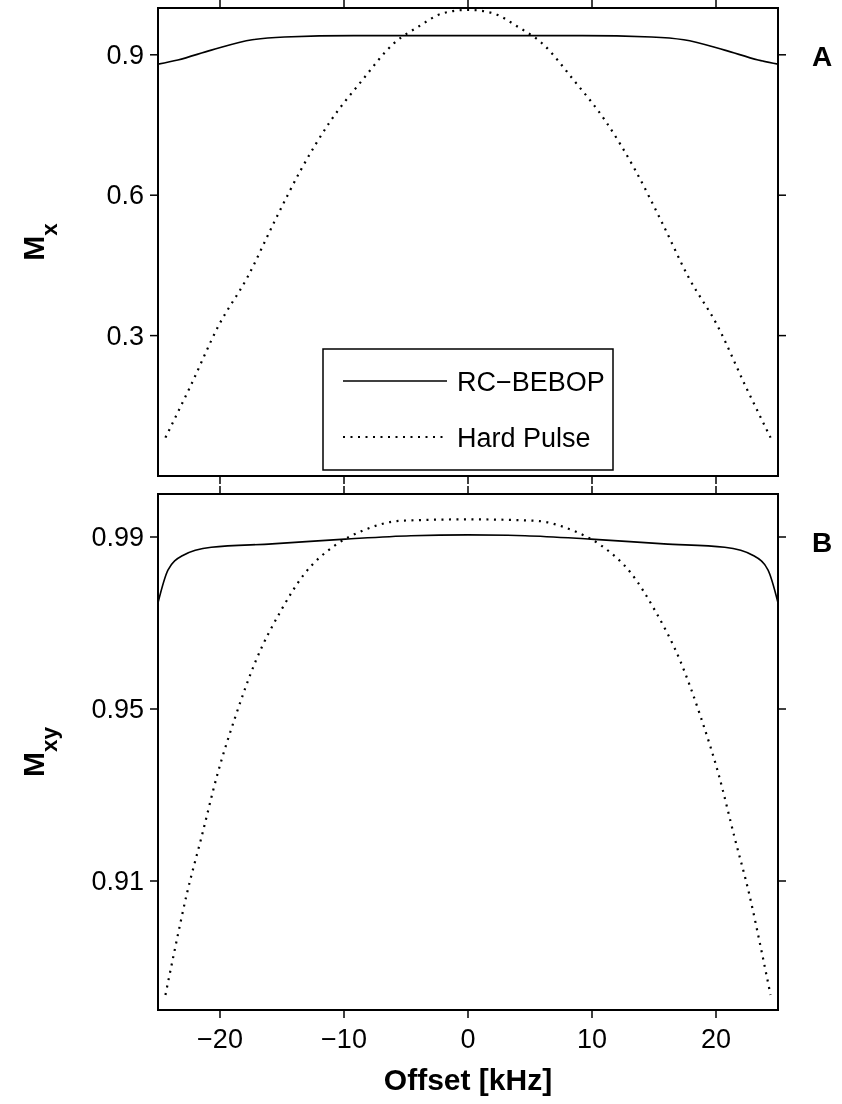 Image resolution: width=842 pixels, height=1104 pixels. Describe the element at coordinates (117, 537) in the screenshot. I see `y-tick-label: 0.99` at that location.